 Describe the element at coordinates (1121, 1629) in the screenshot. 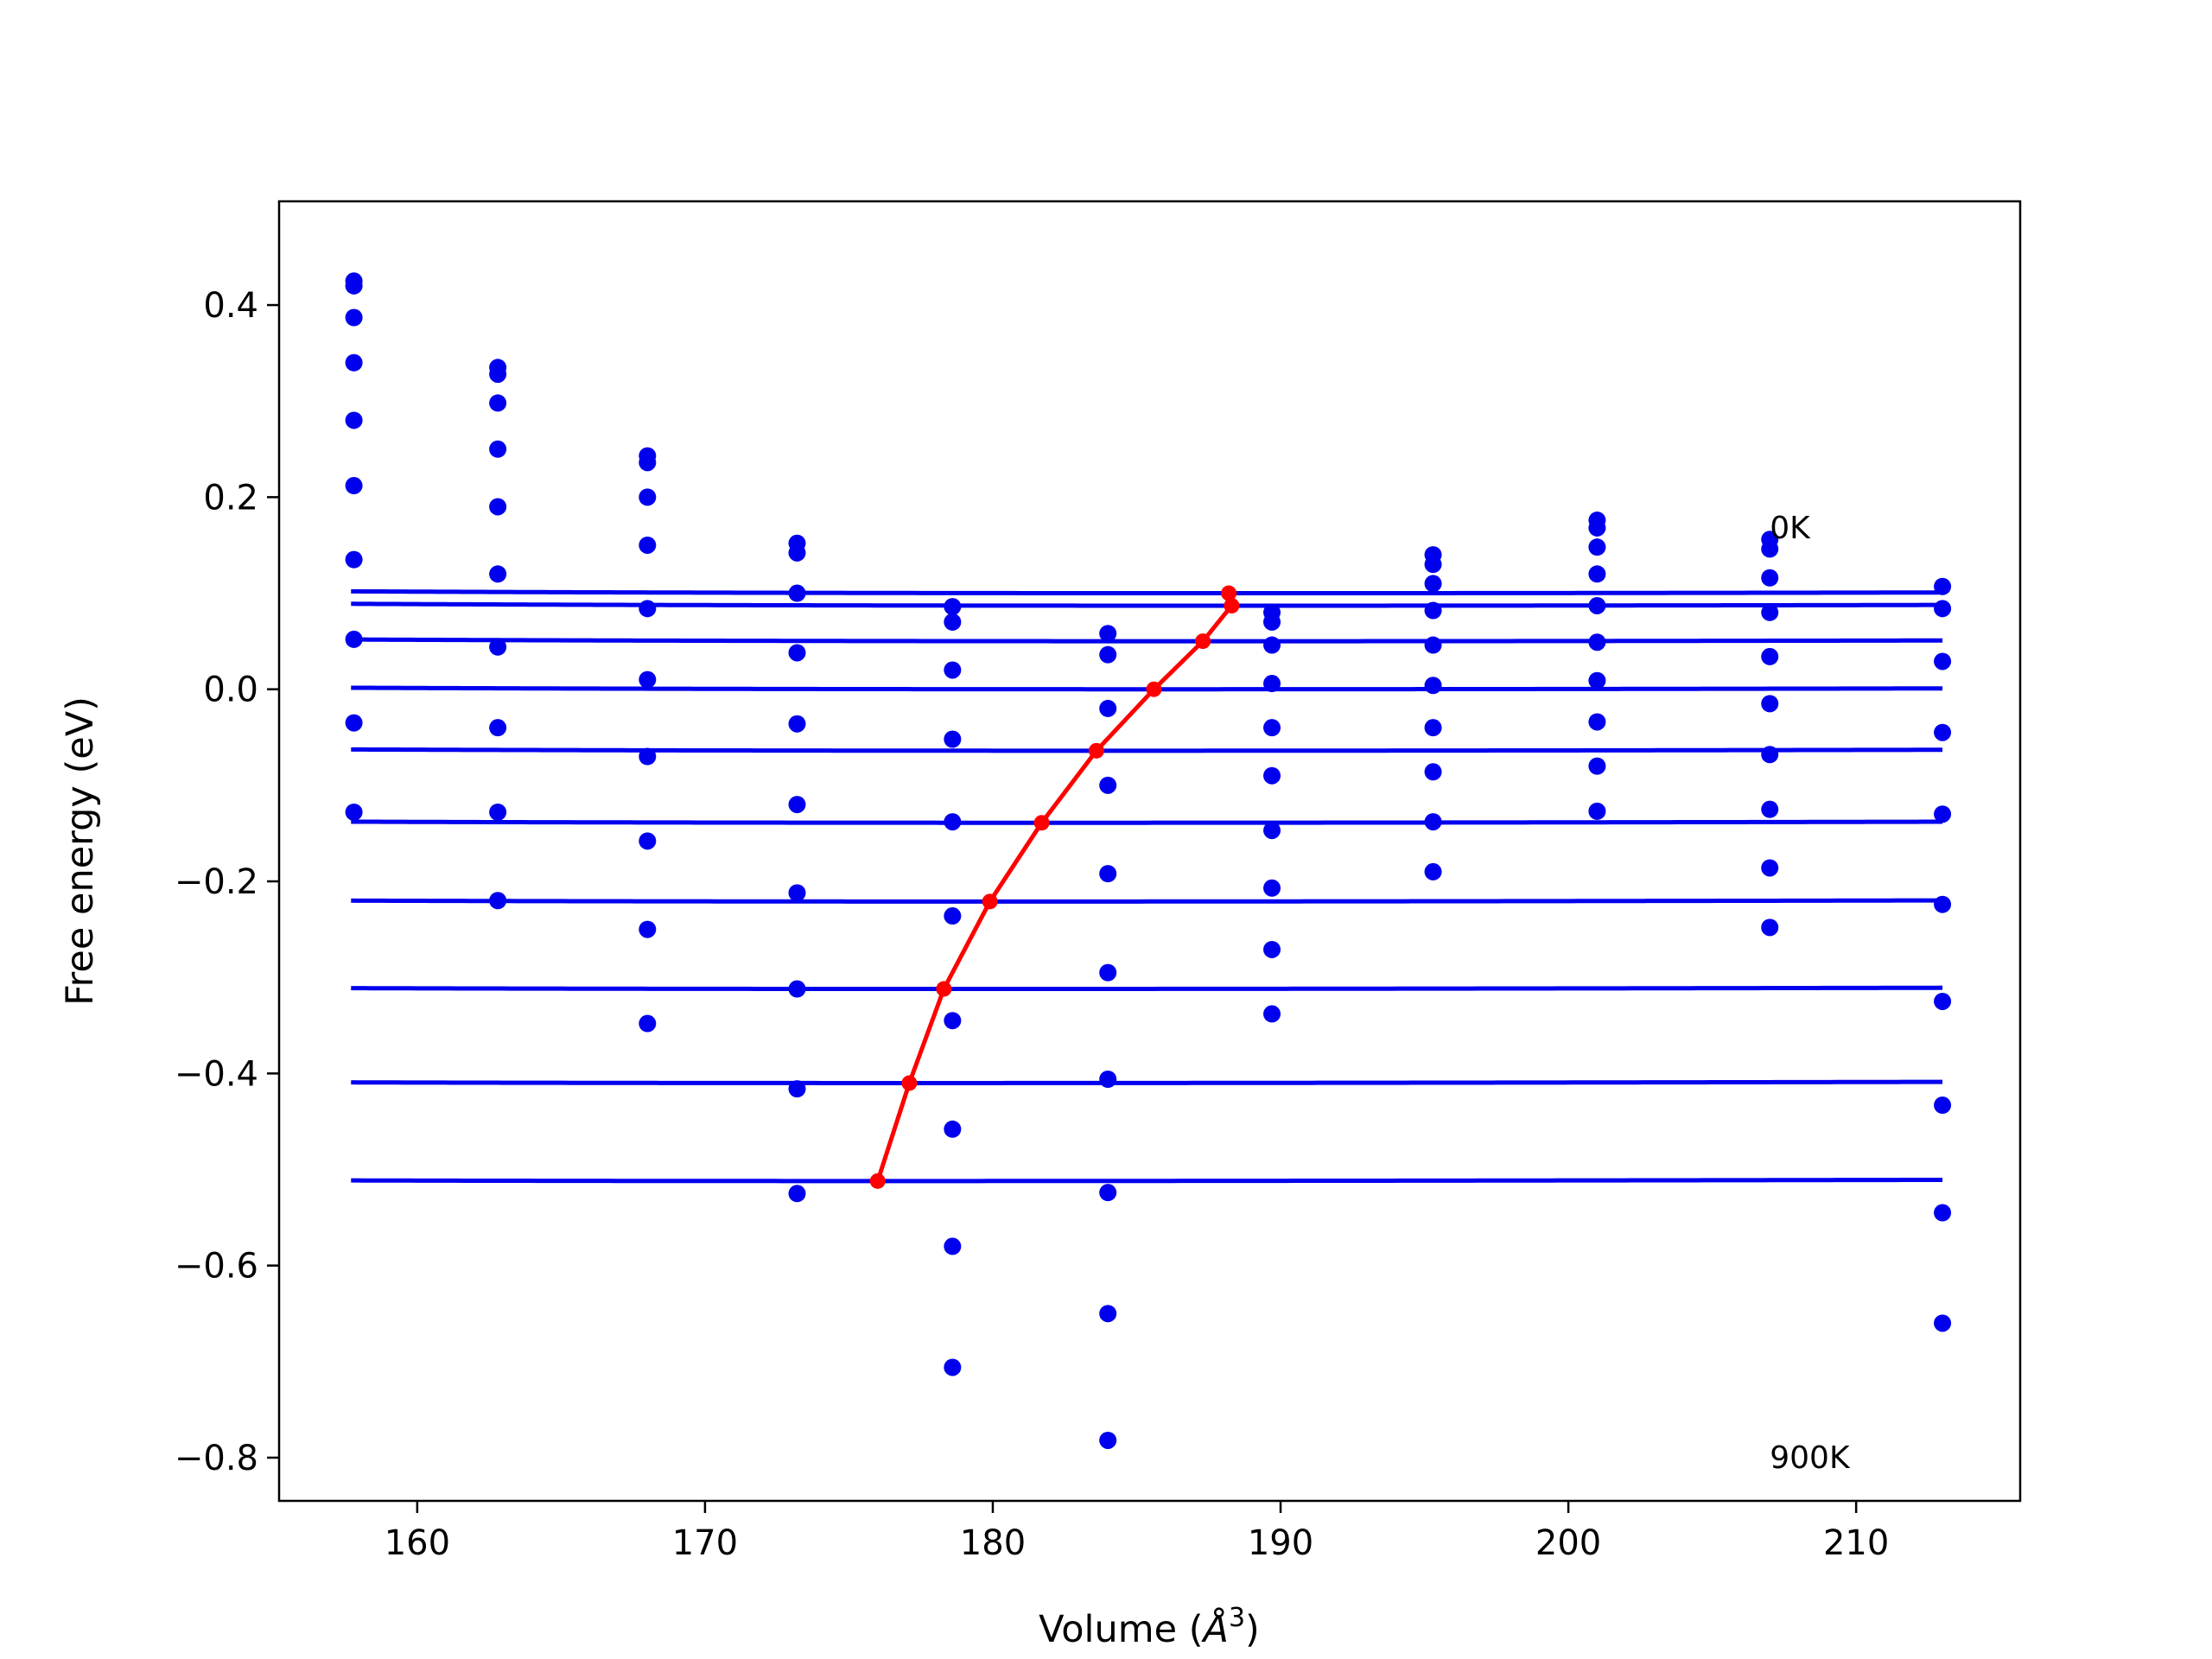

I see `x-axis-label-text: Volume (` at that location.